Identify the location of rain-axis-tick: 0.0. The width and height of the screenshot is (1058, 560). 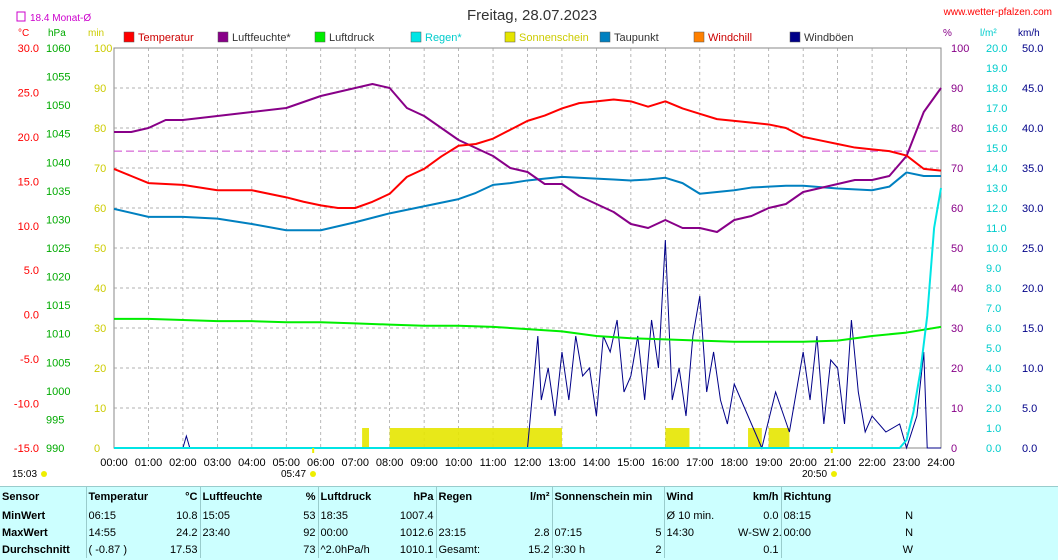
(993, 449).